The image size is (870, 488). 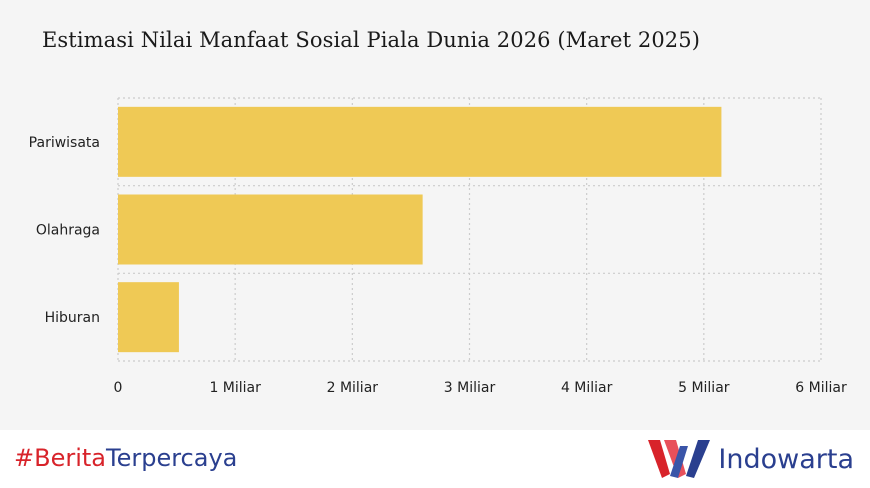 What do you see at coordinates (64, 143) in the screenshot?
I see `category-label-pariwisata: Pariwisata` at bounding box center [64, 143].